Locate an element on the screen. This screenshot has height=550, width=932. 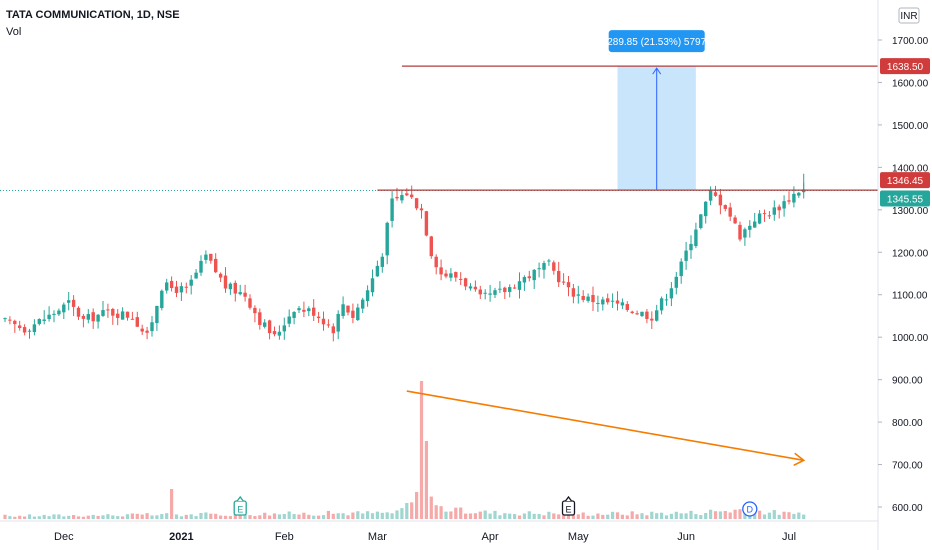
symbol-title: TATA COMMUNICATION, 1D, NSE is located at coordinates (93, 15).